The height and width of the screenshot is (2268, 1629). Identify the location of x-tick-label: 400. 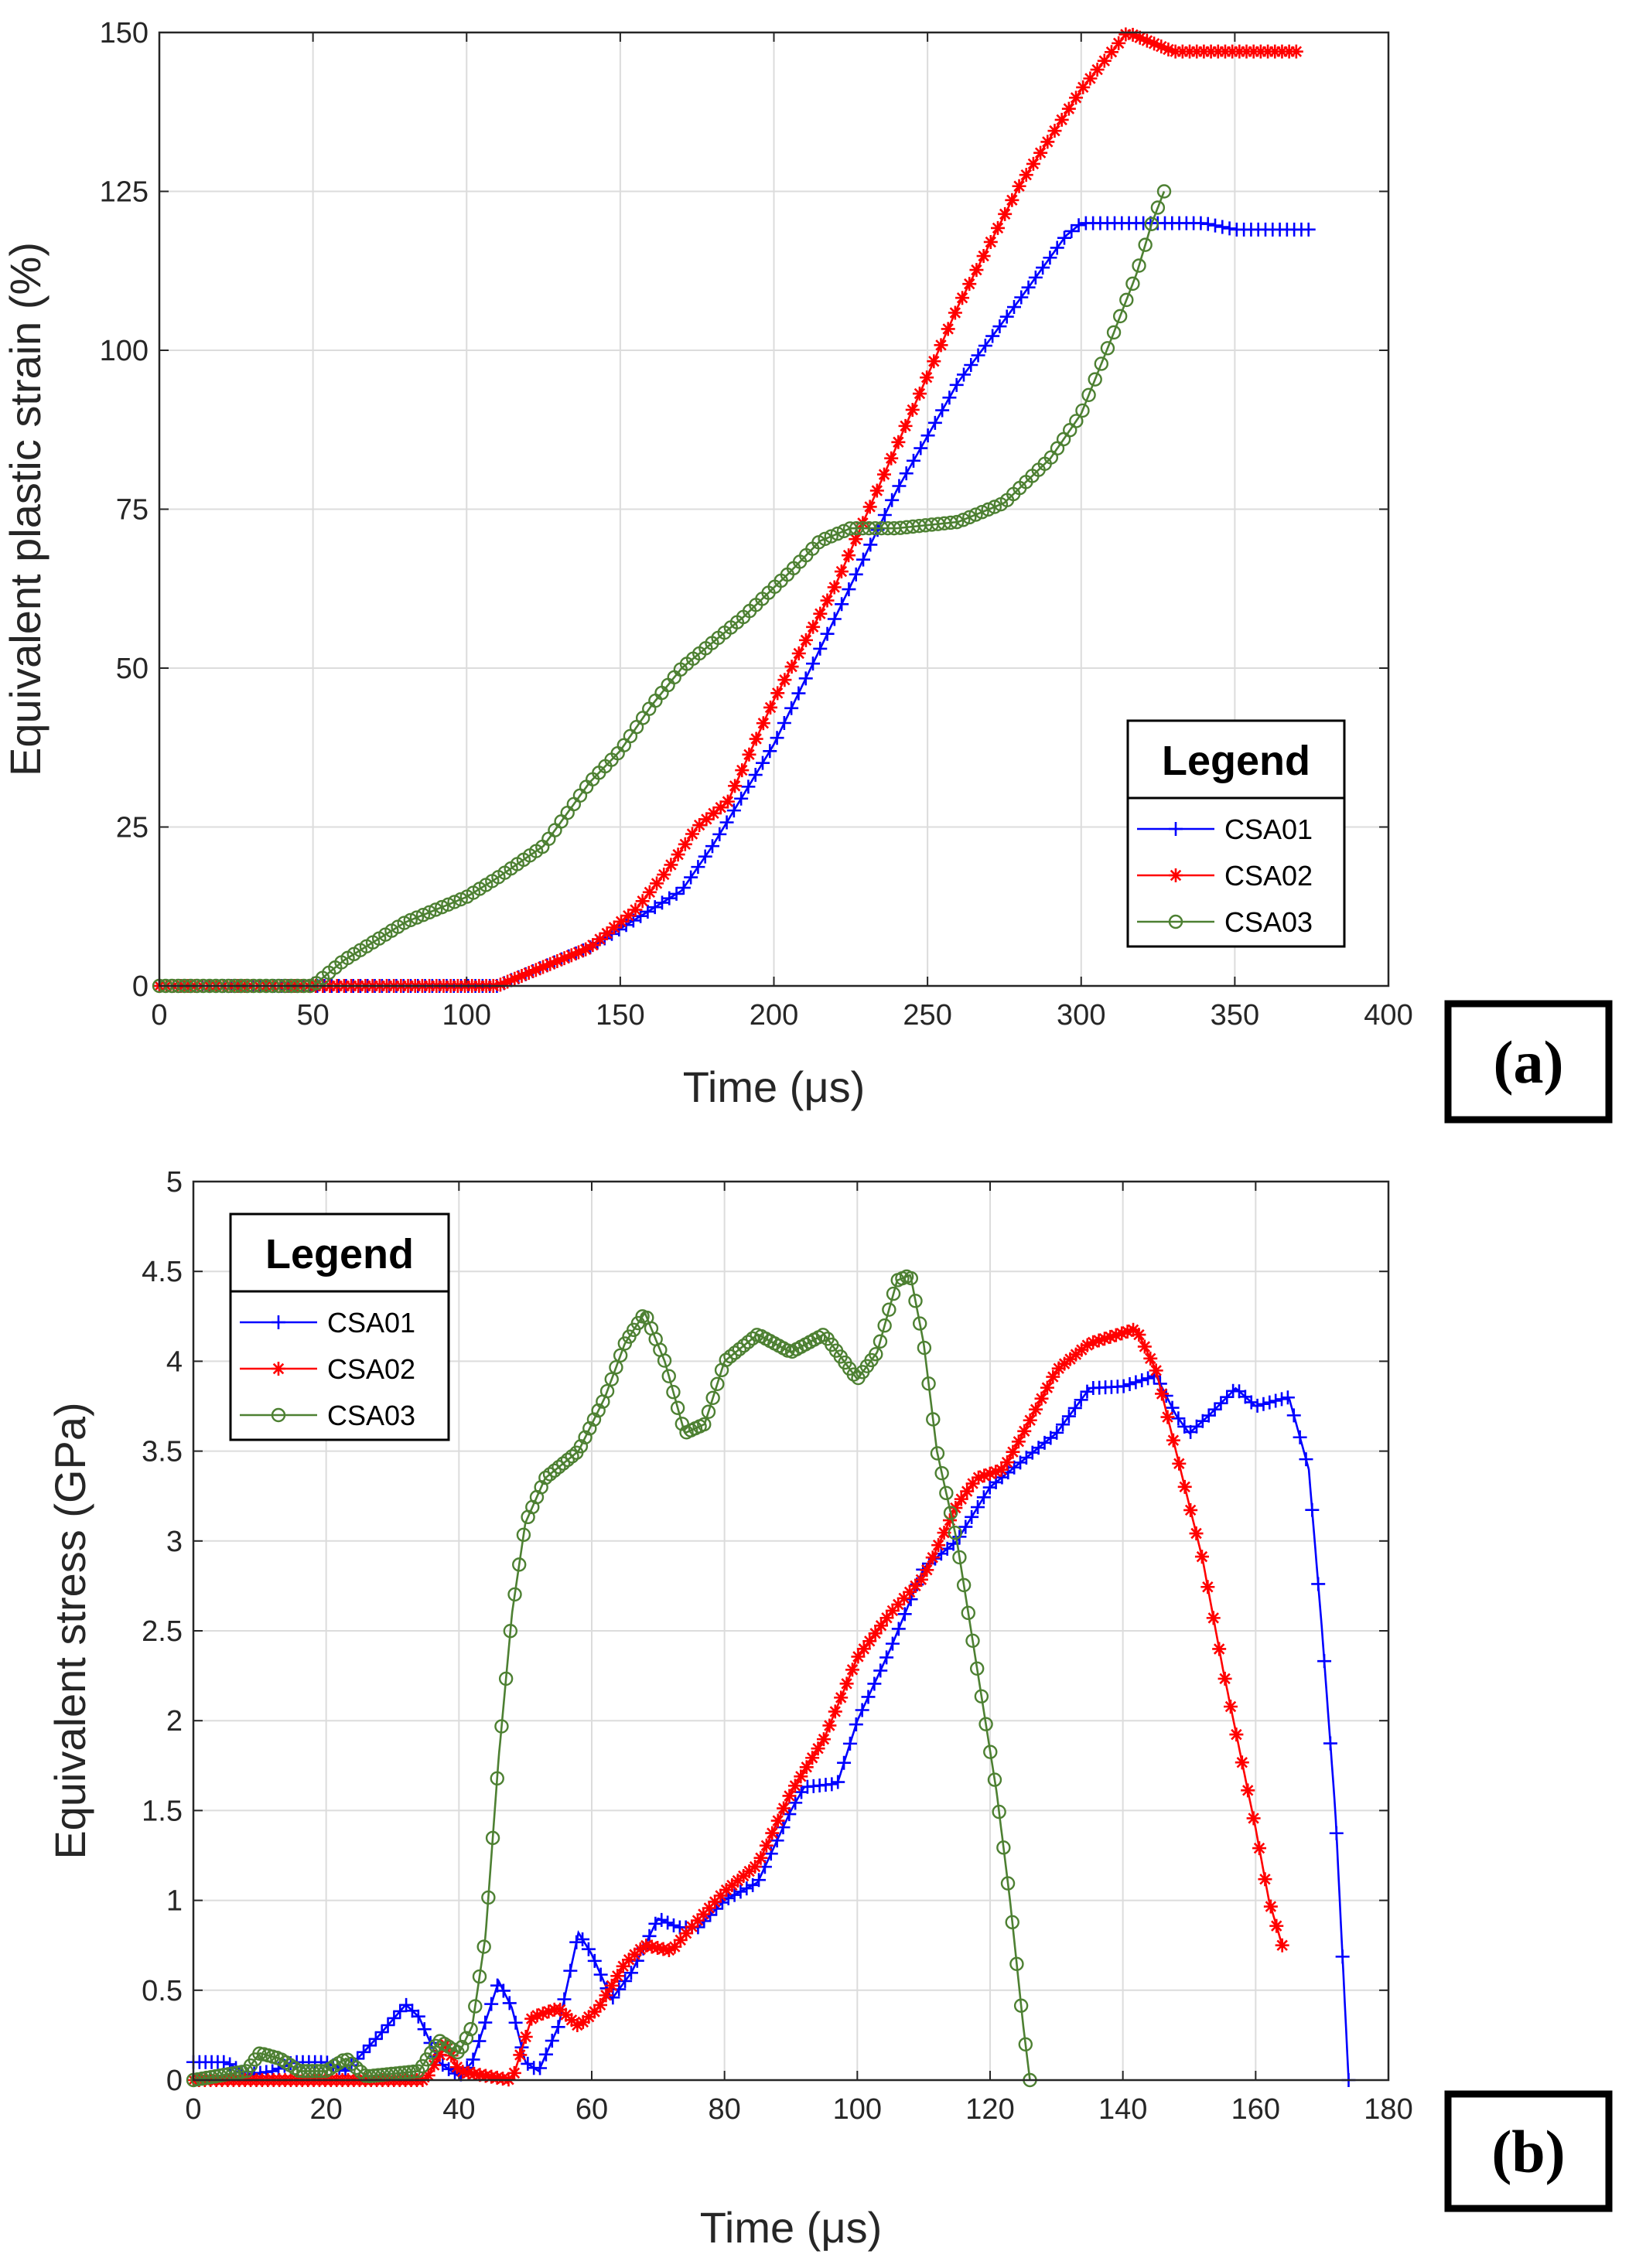
(1388, 1015).